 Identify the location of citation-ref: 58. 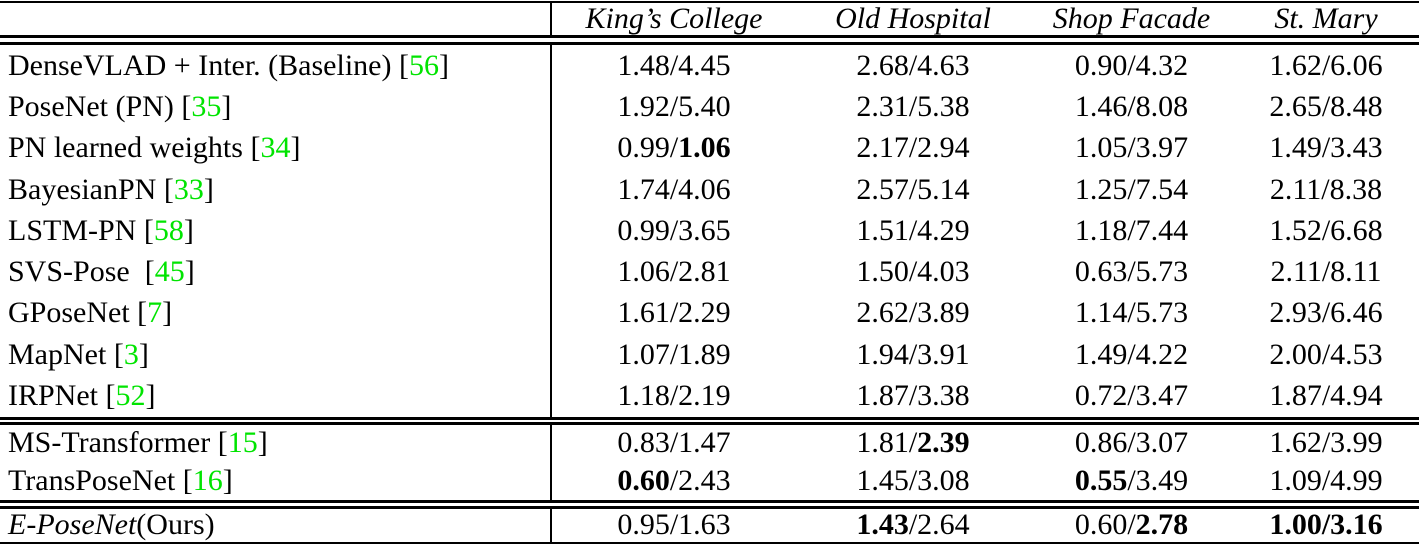
(168, 230).